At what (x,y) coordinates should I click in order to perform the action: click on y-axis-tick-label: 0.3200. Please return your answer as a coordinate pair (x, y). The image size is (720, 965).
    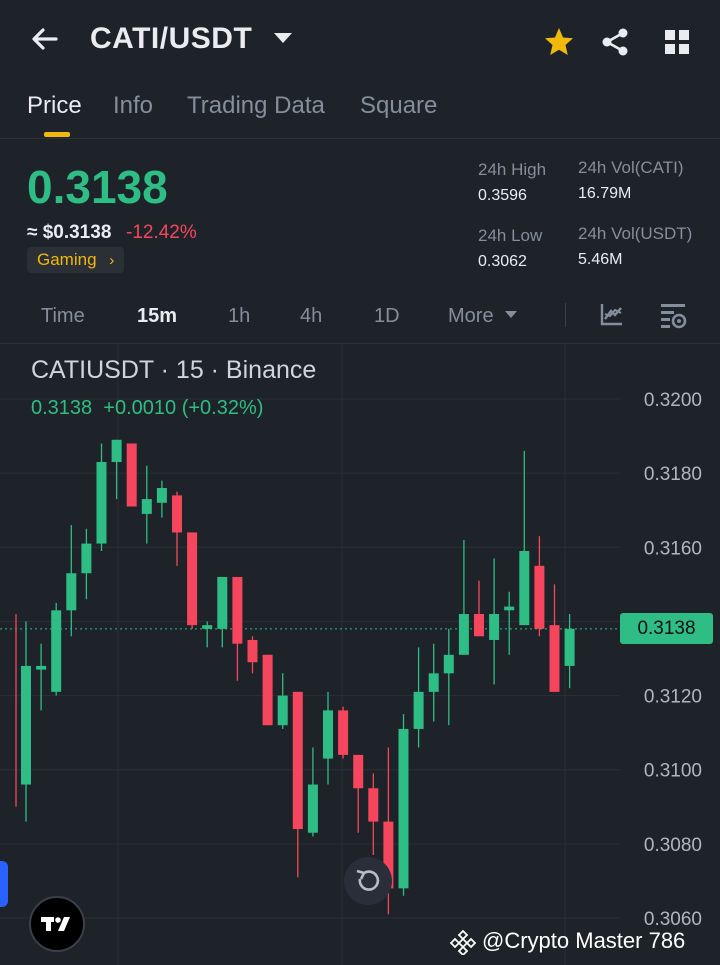
    Looking at the image, I should click on (673, 400).